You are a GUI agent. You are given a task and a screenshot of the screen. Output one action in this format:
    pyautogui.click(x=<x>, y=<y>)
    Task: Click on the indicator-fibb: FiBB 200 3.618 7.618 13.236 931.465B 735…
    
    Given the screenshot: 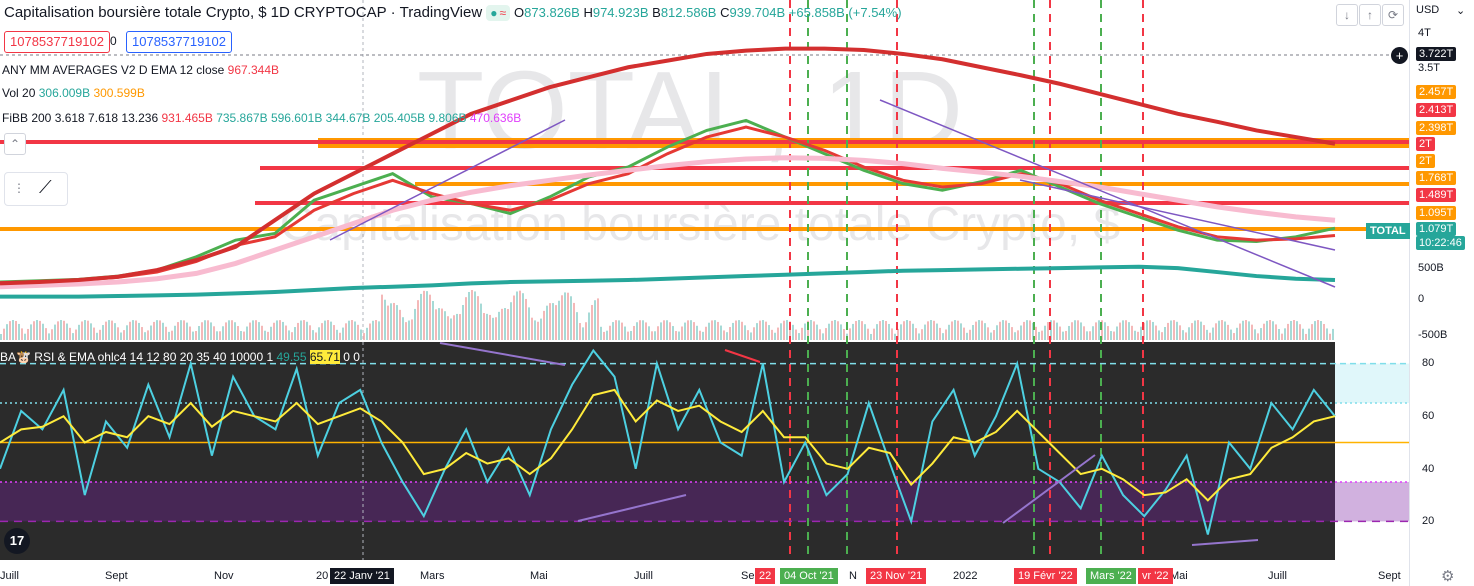 What is the action you would take?
    pyautogui.click(x=262, y=118)
    